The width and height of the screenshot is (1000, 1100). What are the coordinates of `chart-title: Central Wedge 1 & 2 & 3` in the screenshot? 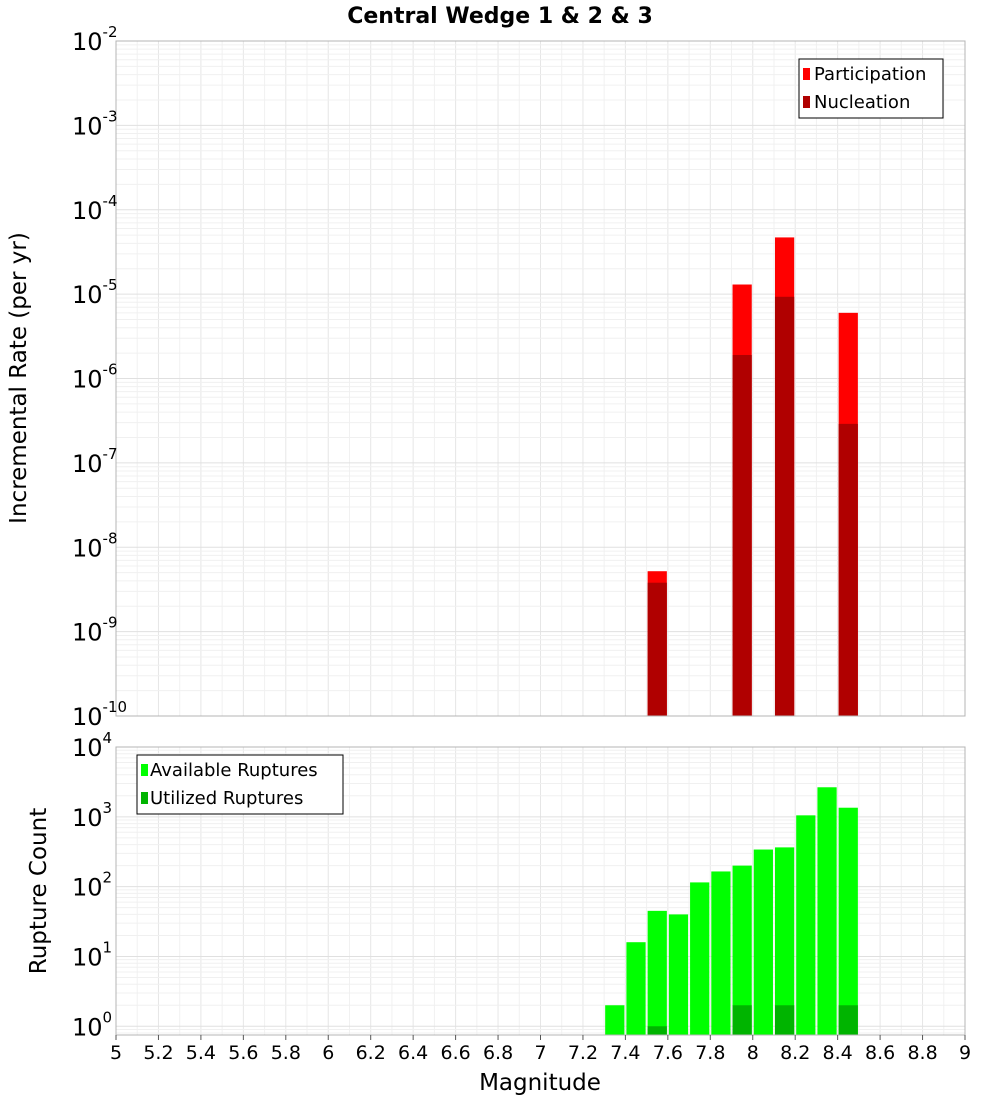 It's located at (500, 16).